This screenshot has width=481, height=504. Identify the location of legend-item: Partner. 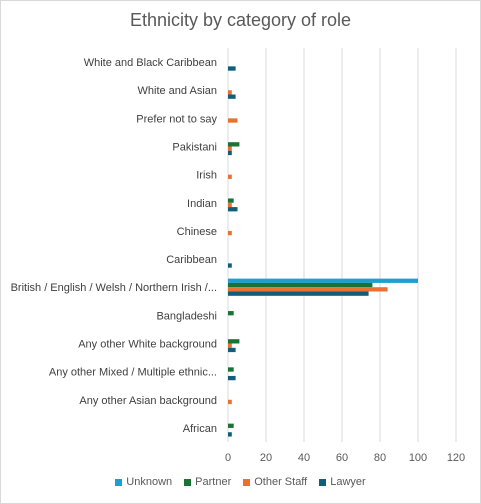
(207, 482).